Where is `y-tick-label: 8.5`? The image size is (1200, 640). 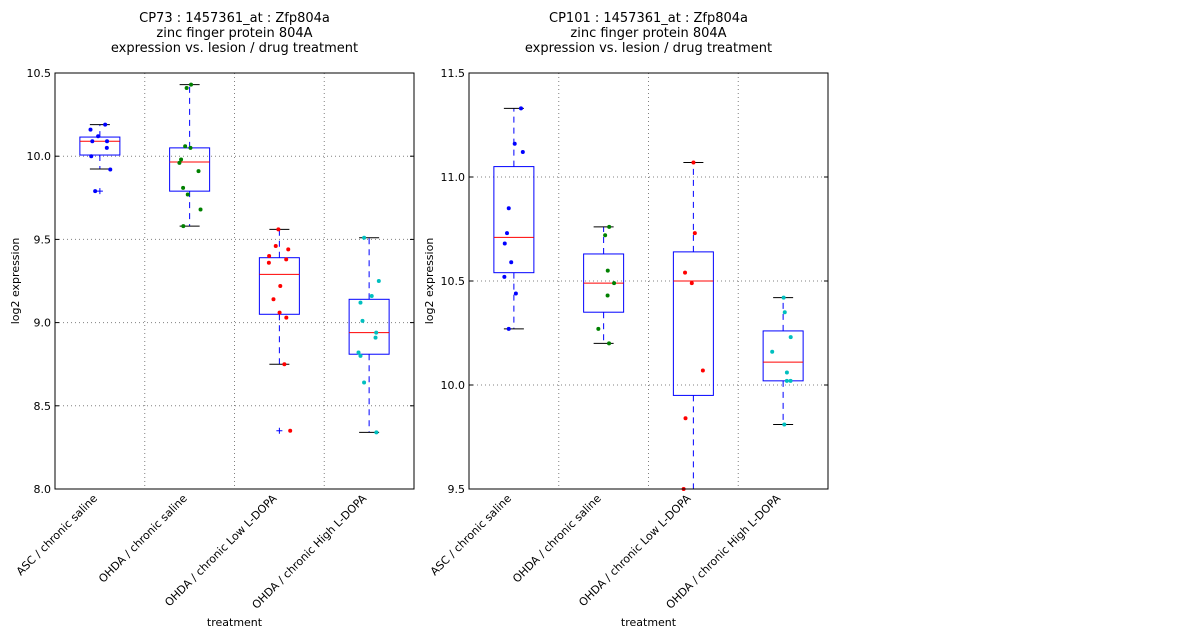 y-tick-label: 8.5 is located at coordinates (43, 406).